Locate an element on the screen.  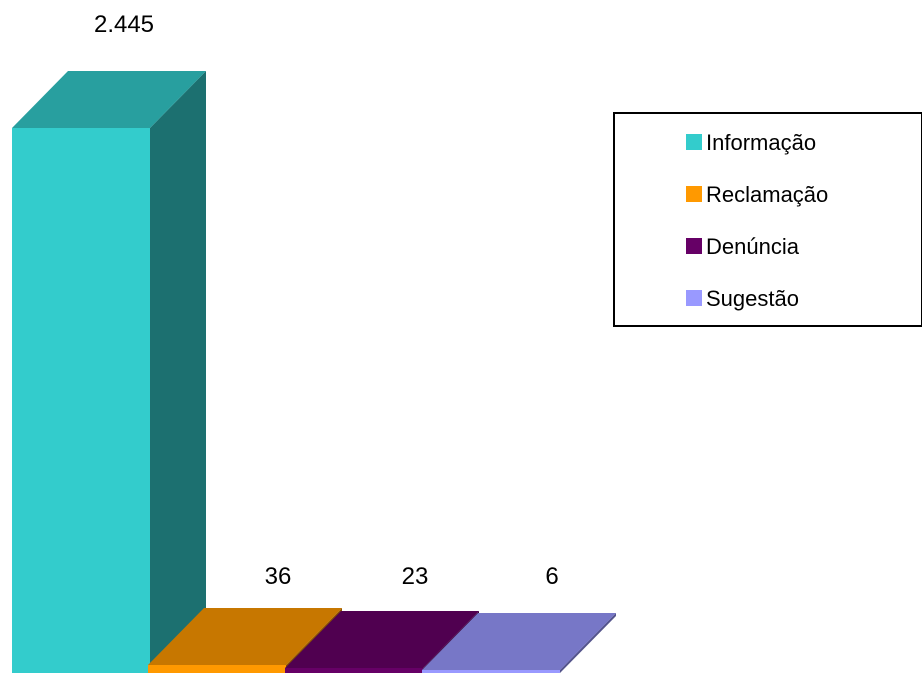
data-label-4: 6 is located at coordinates (551, 576).